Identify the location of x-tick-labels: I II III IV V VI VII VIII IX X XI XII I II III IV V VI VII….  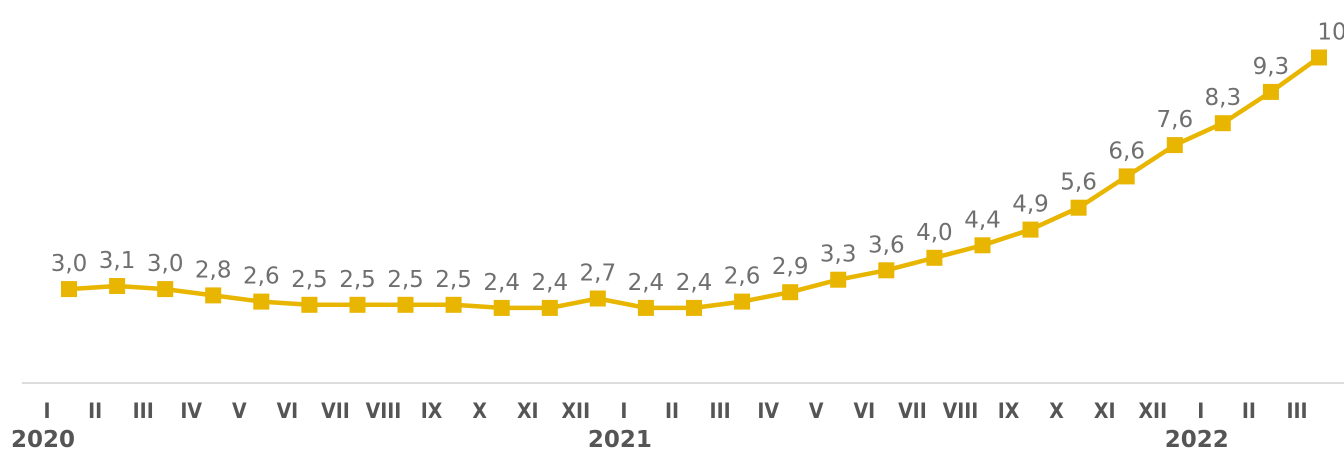
(675, 411).